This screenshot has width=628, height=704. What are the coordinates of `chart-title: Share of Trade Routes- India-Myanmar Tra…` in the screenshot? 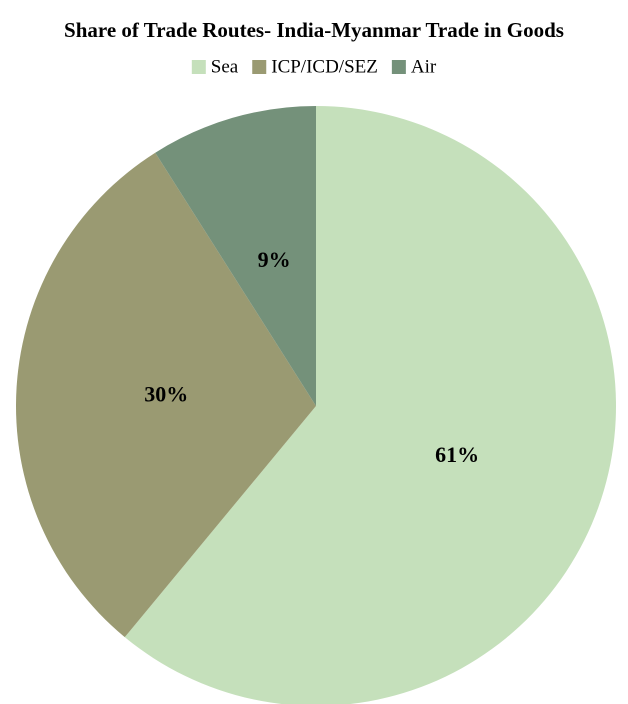 It's located at (314, 30).